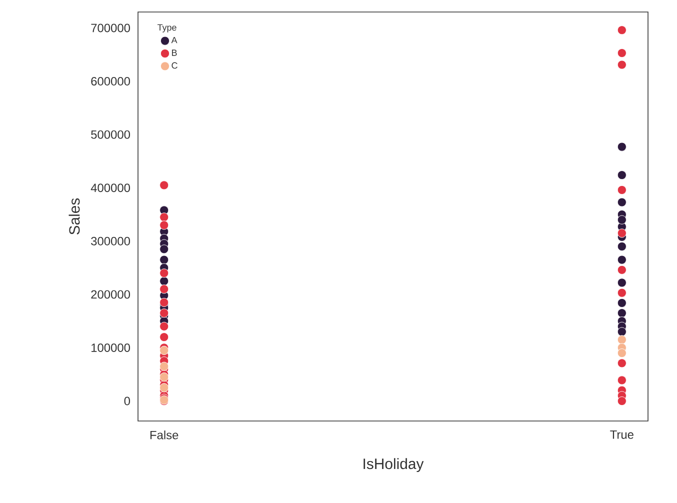  Describe the element at coordinates (174, 40) in the screenshot. I see `legend-label: A` at that location.